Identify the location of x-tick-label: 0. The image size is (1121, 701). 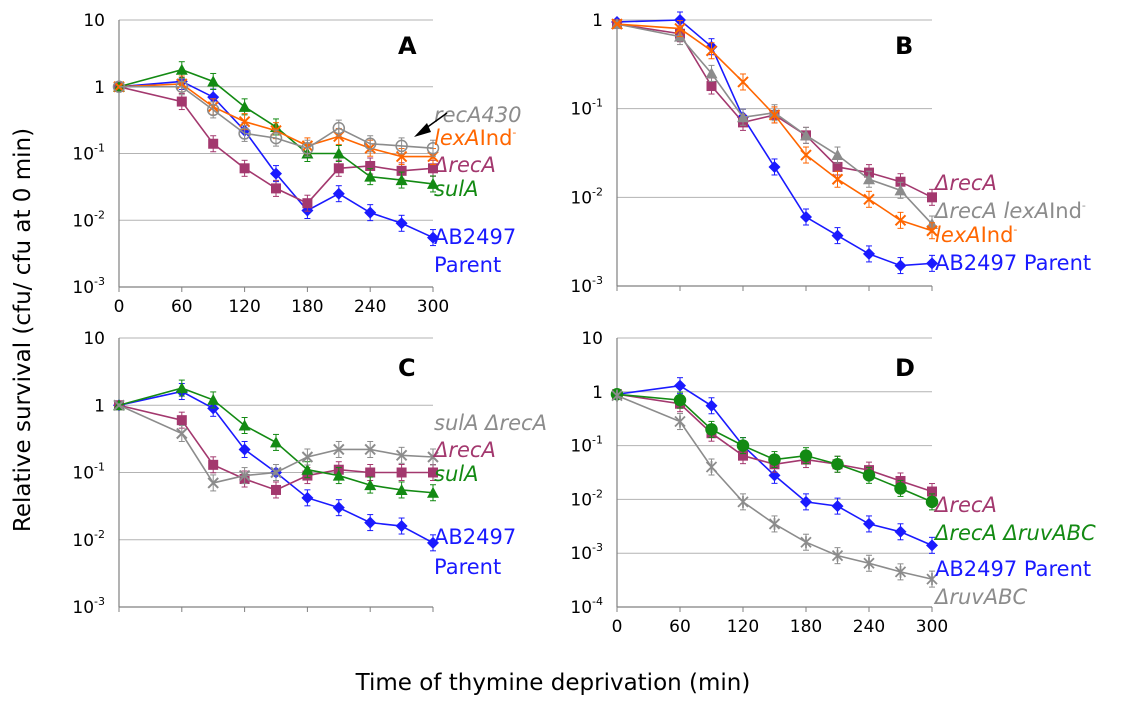
(617, 627).